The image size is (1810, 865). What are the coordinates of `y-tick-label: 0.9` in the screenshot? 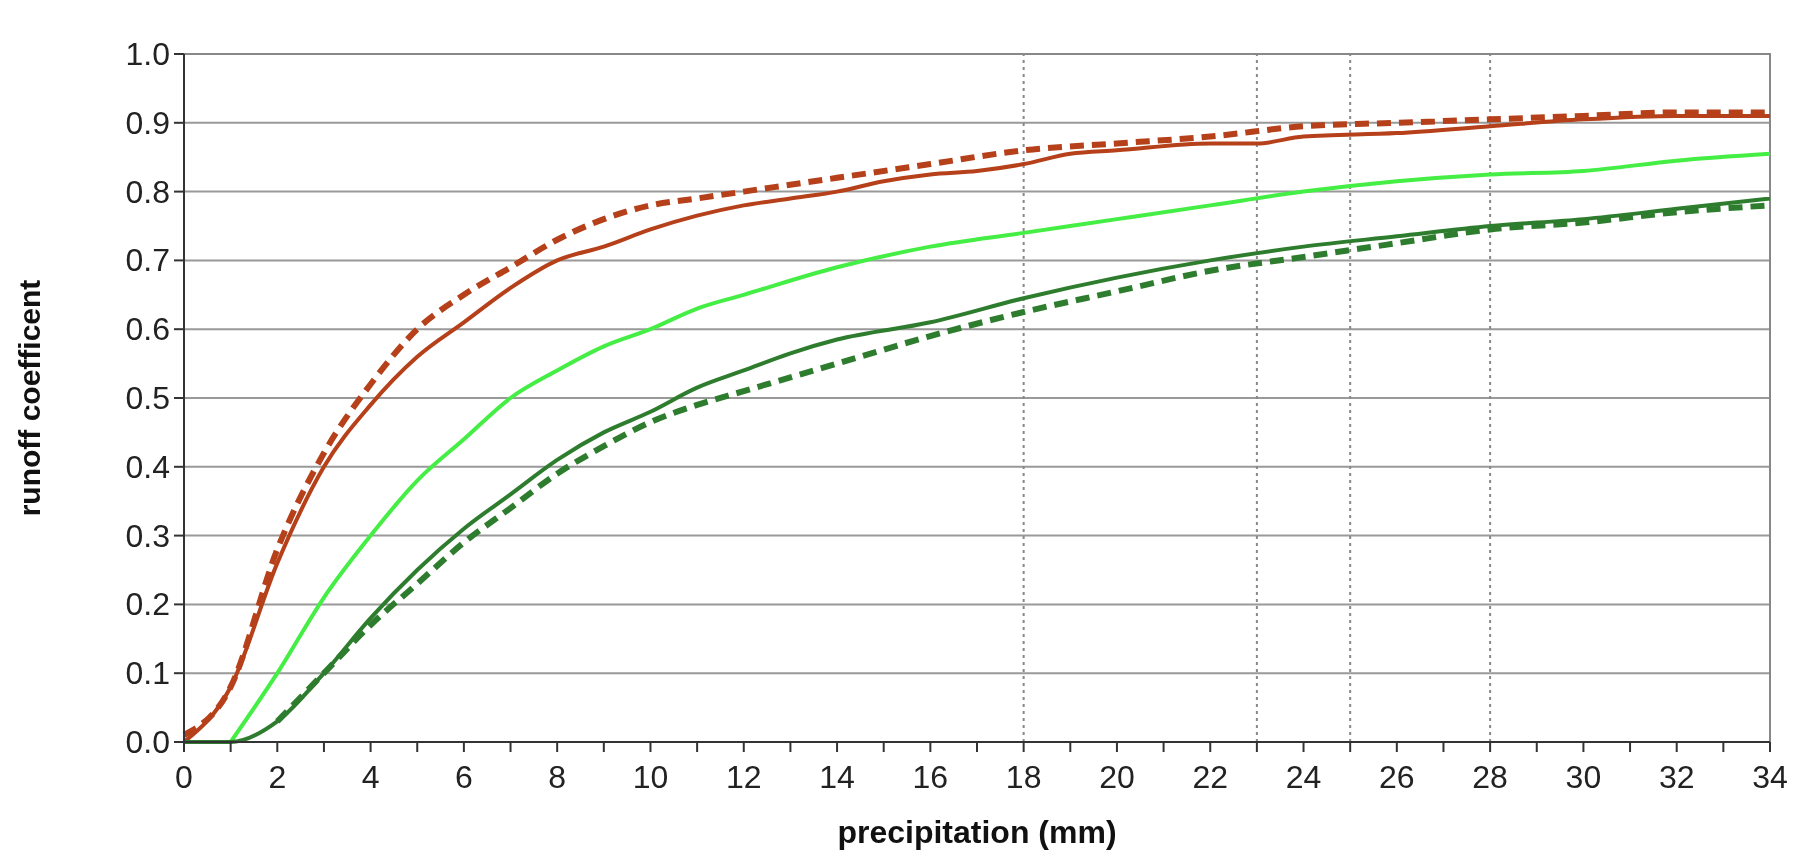 It's located at (147, 122).